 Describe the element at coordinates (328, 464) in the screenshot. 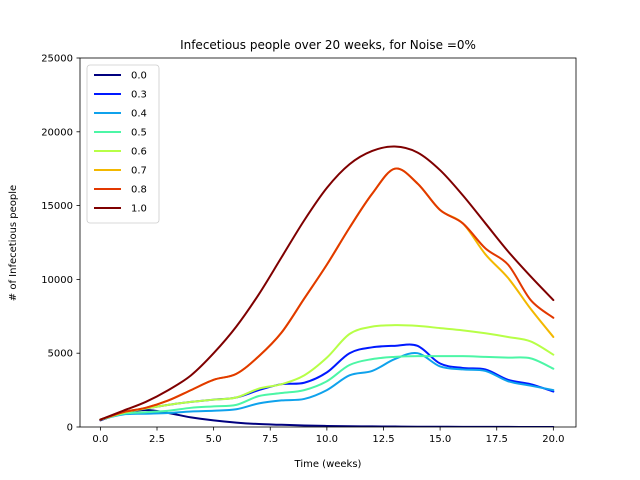

I see `x-axis-label: Time (weeks)` at that location.